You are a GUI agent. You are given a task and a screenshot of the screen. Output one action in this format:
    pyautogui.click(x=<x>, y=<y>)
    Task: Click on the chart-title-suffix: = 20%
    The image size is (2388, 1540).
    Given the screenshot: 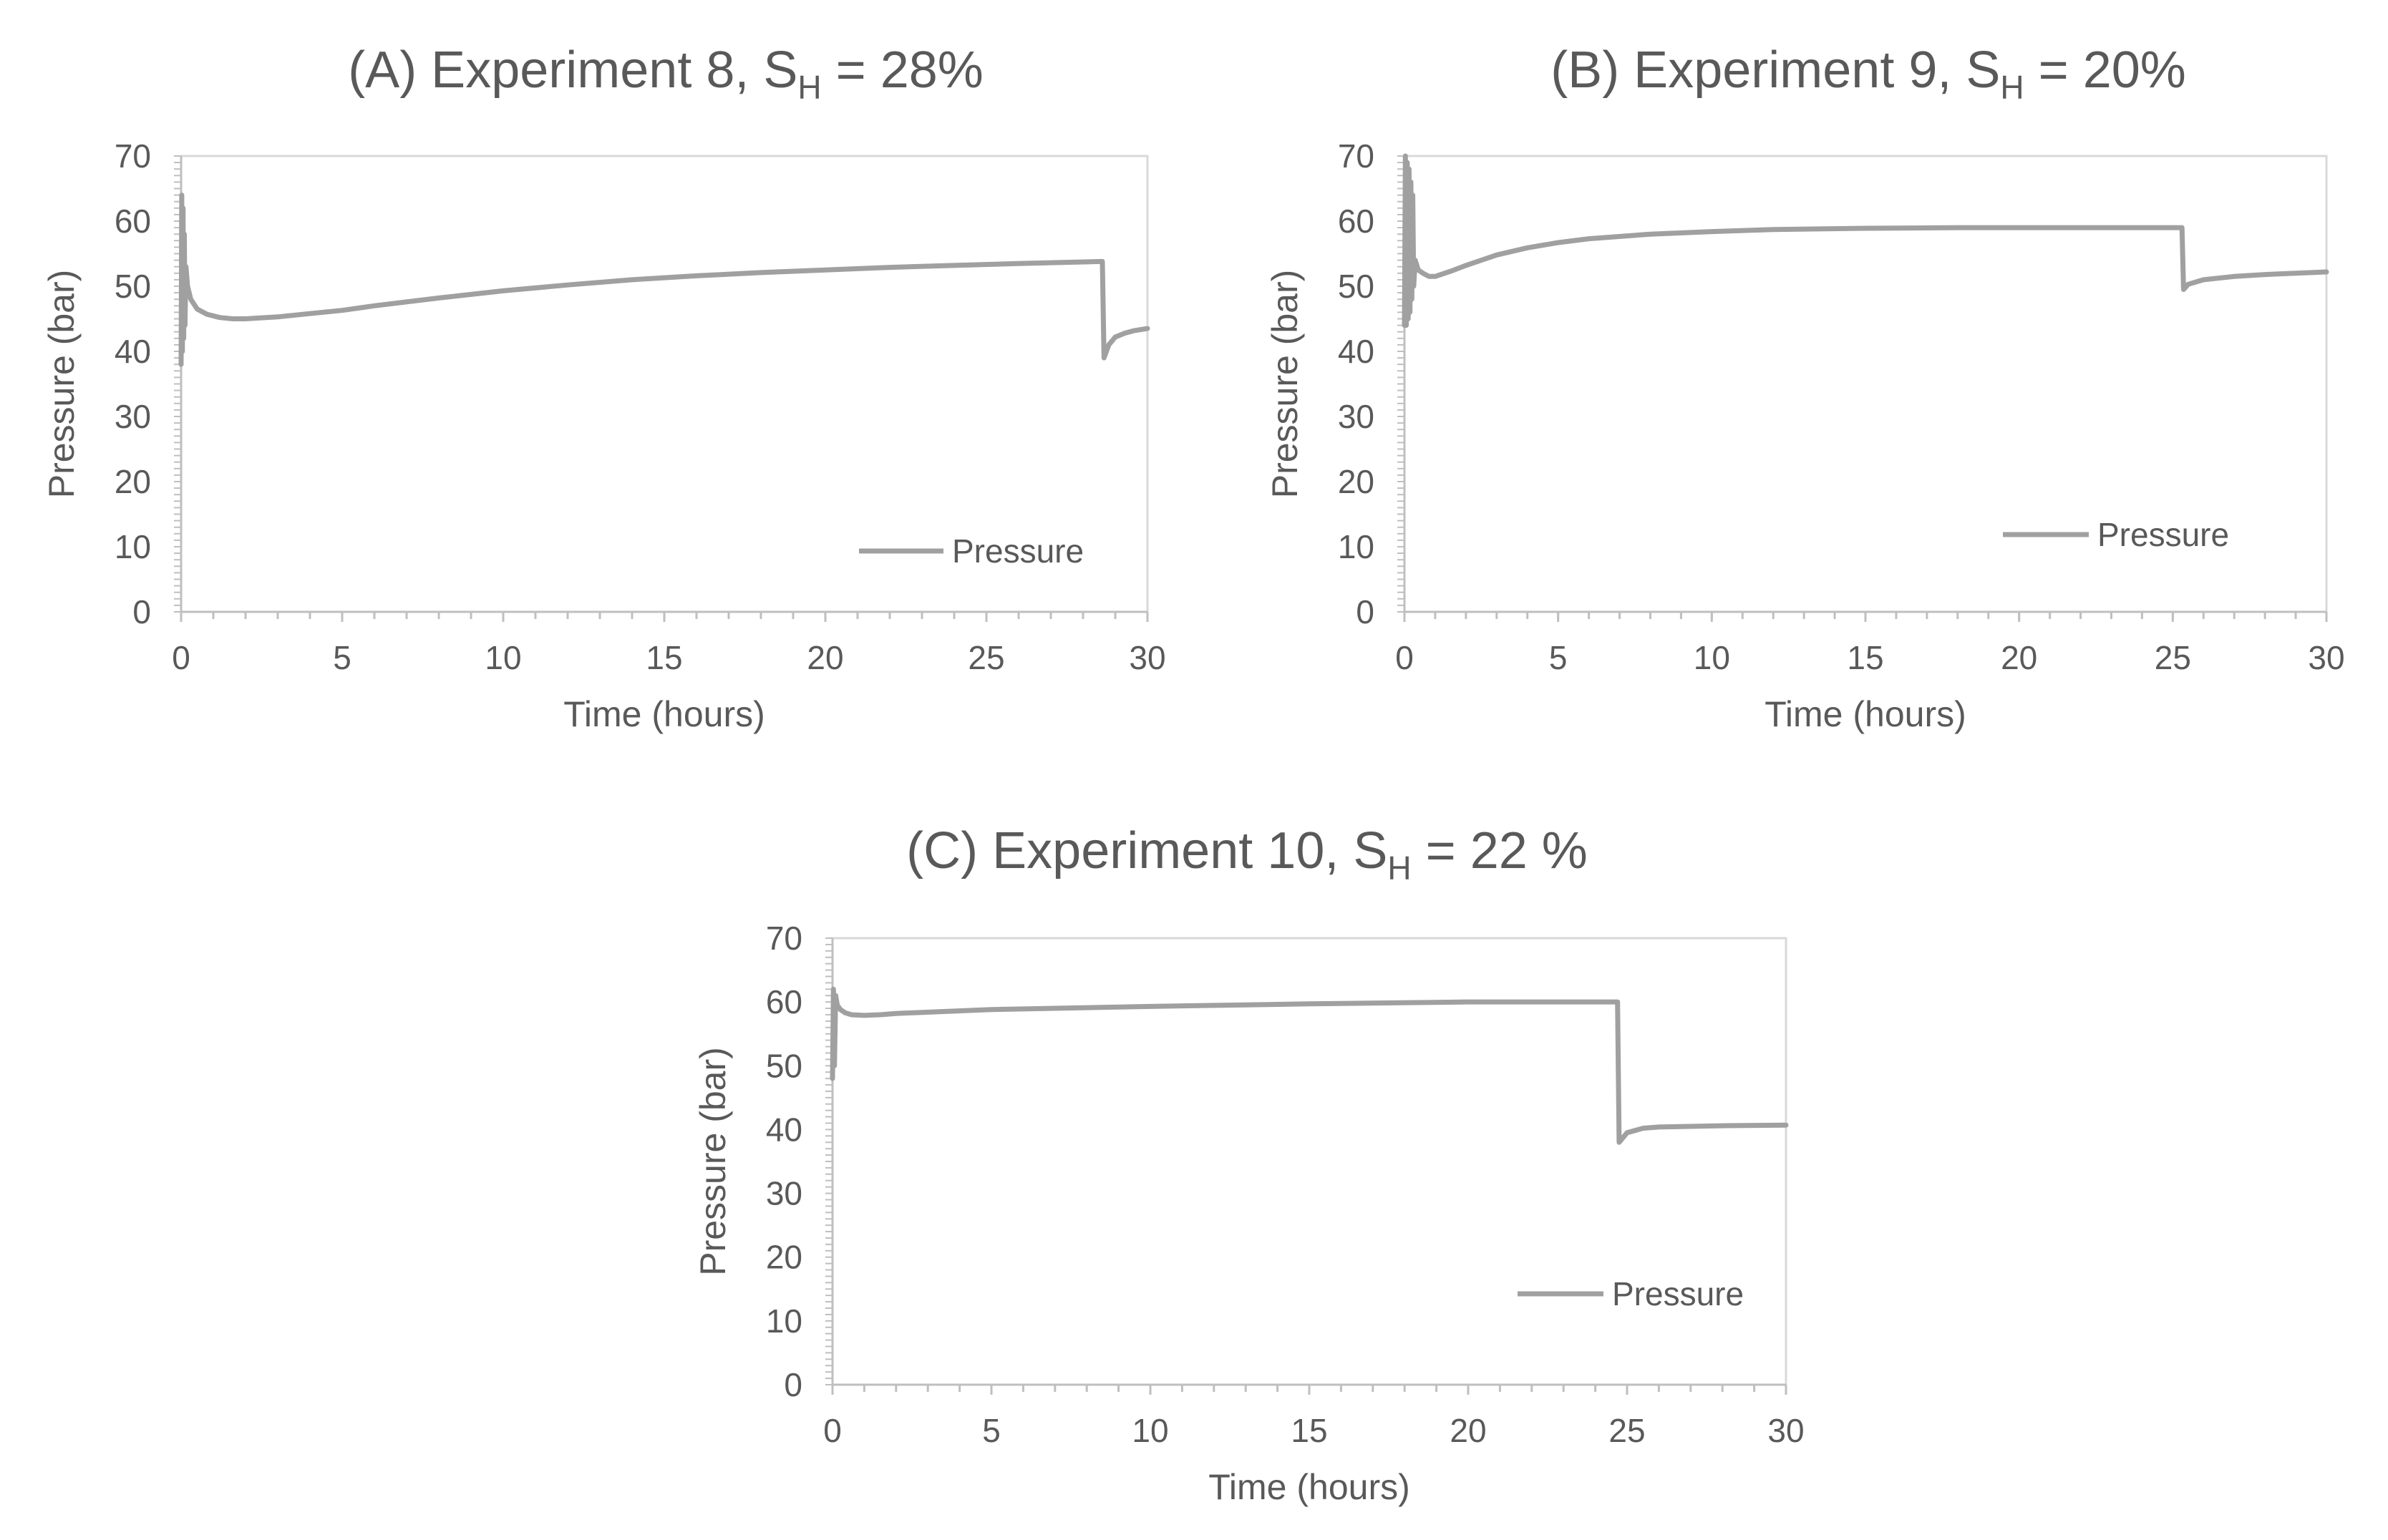 What is the action you would take?
    pyautogui.click(x=2105, y=70)
    